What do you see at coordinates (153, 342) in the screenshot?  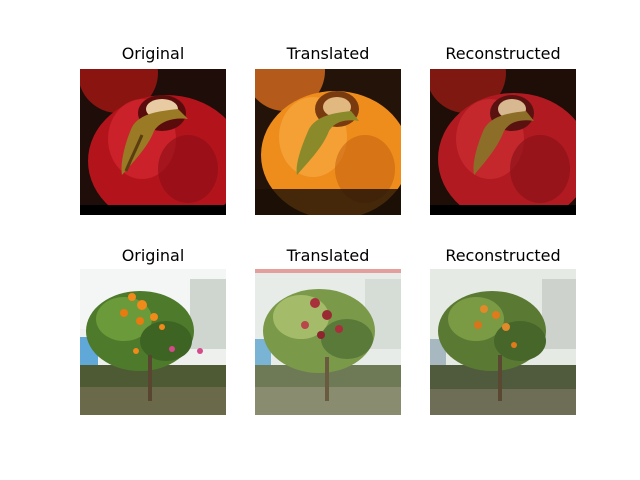 I see `tree-original-image` at bounding box center [153, 342].